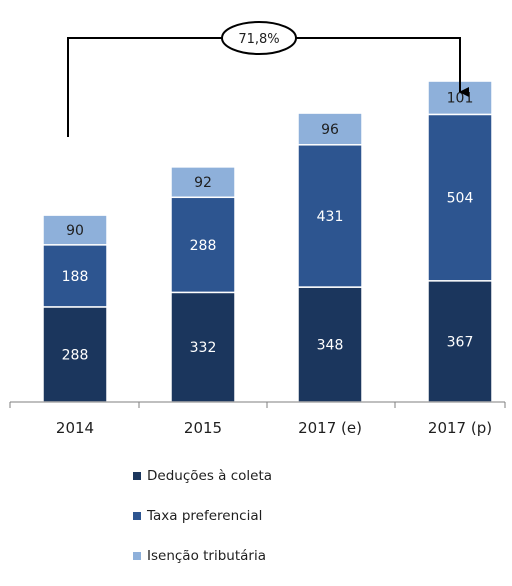  I want to click on data-label-isencao-1: 92, so click(203, 183).